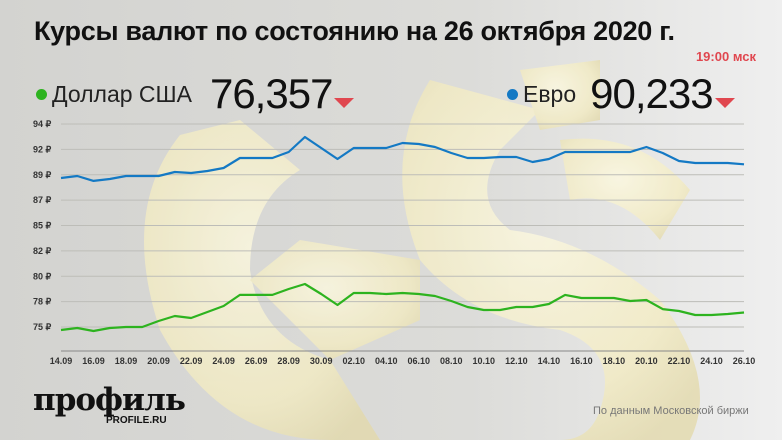  Describe the element at coordinates (42, 226) in the screenshot. I see `y-tick-label: 85 ₽` at that location.